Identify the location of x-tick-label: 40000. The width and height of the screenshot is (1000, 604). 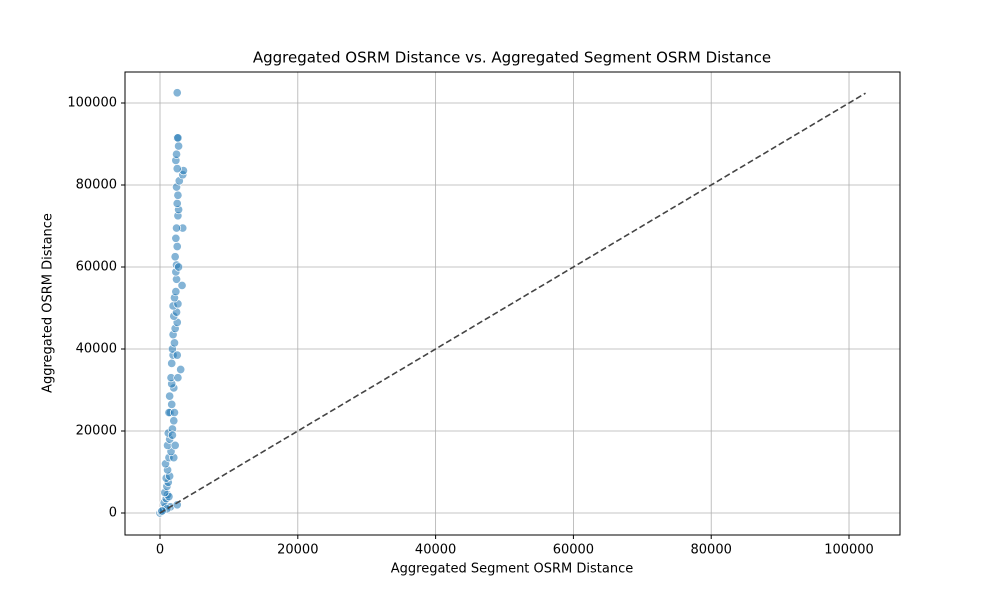
(435, 550).